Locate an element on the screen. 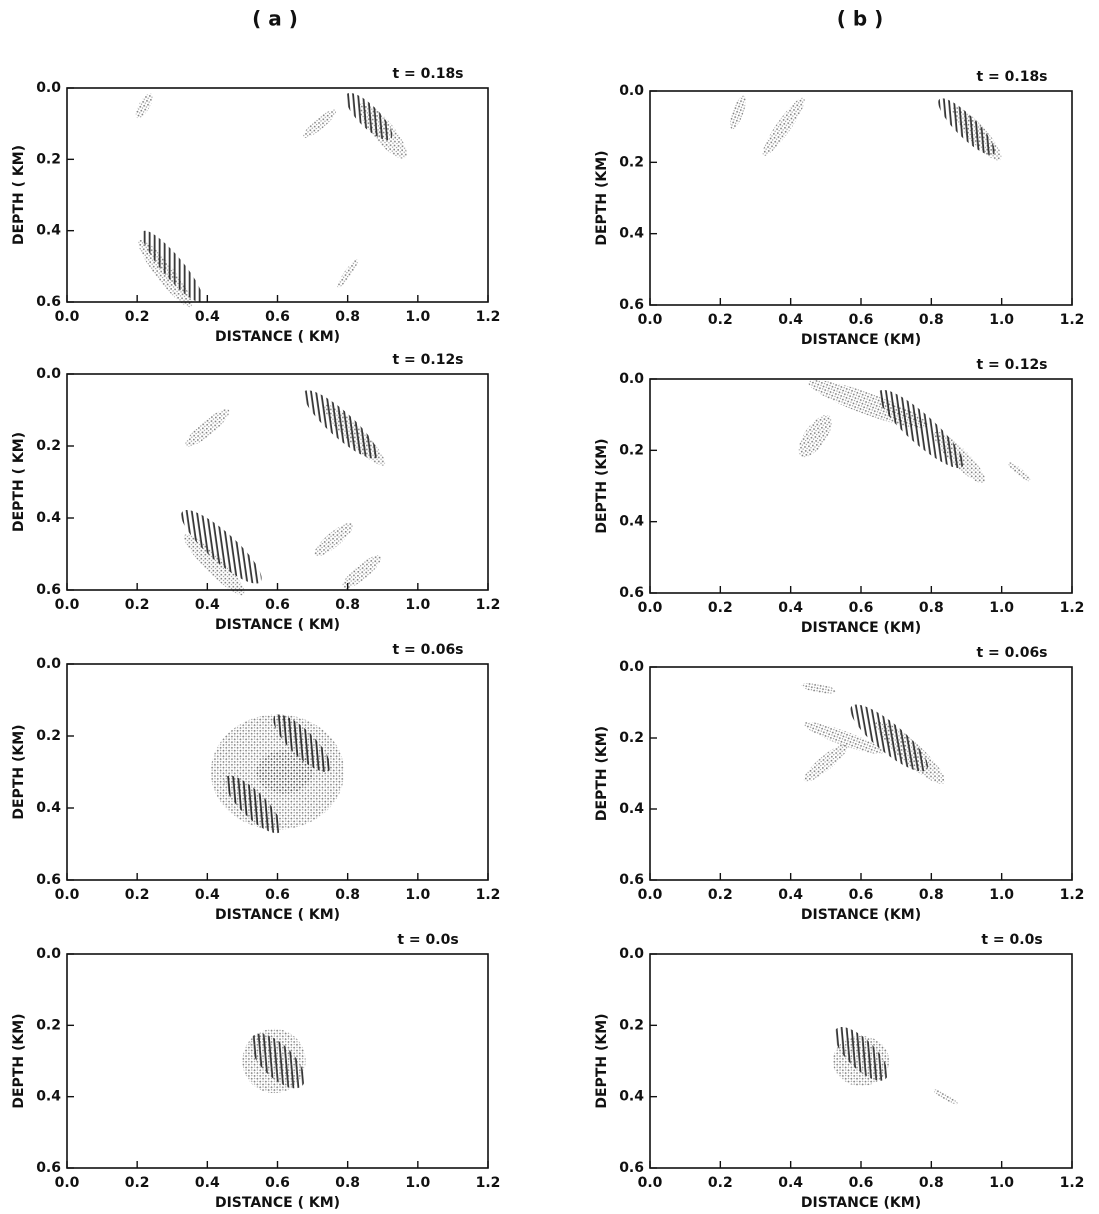 The width and height of the screenshot is (1099, 1214). column-label: ( a ) is located at coordinates (275, 19).